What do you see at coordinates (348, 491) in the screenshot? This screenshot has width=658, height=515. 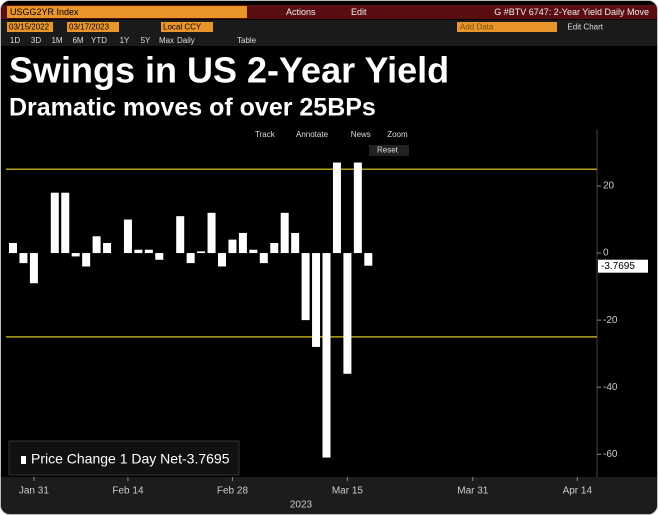 I see `x-tick-label: Mar 15` at bounding box center [348, 491].